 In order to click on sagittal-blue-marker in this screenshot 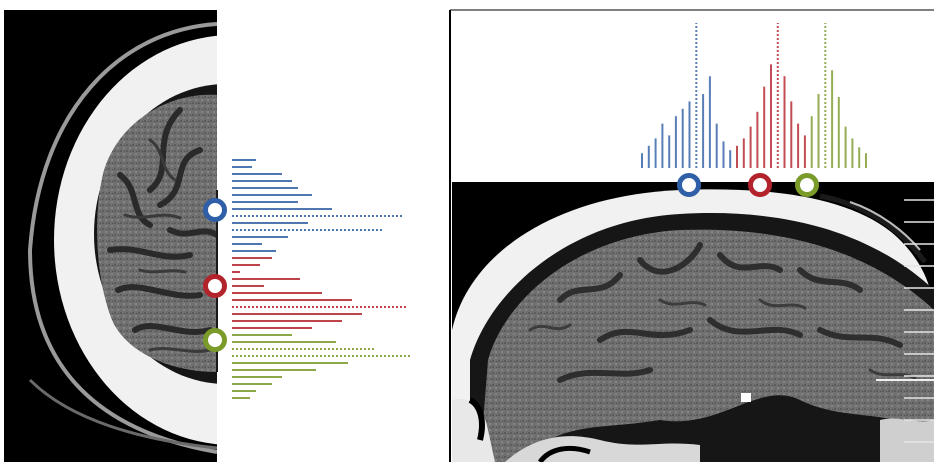, I will do `click(689, 185)`.